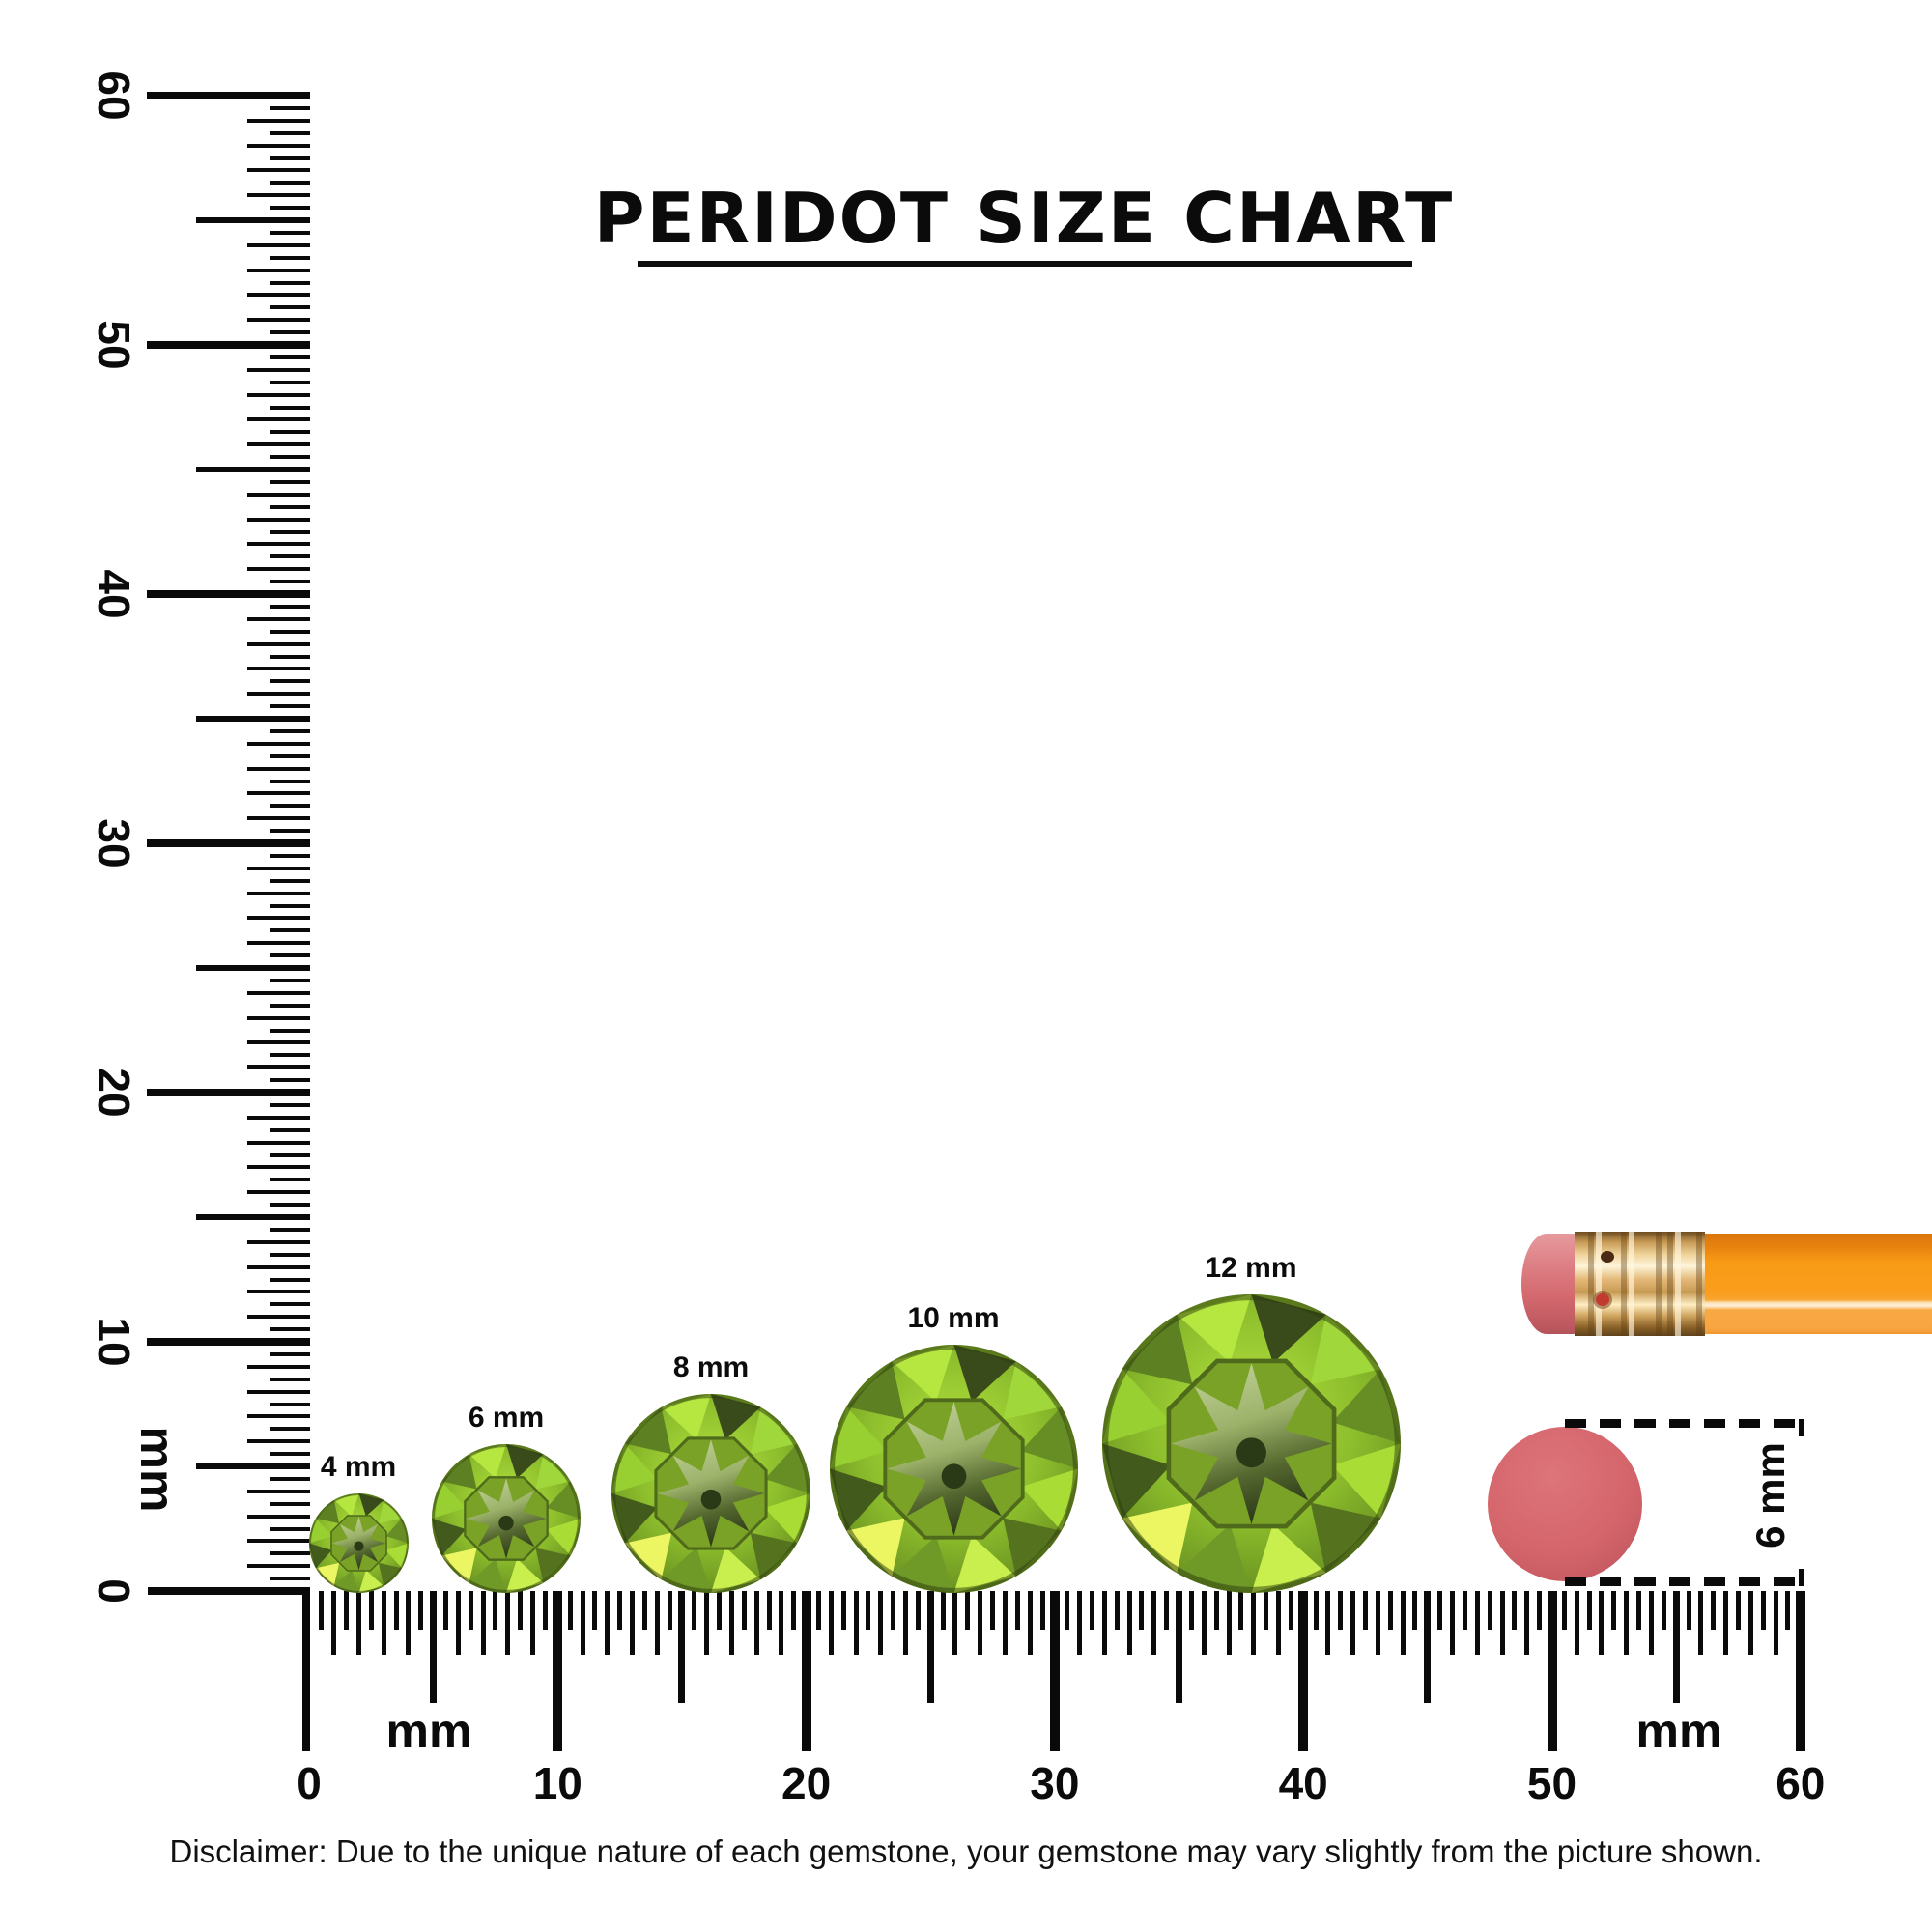 This screenshot has height=1932, width=1932. I want to click on gem-10mm, so click(954, 1469).